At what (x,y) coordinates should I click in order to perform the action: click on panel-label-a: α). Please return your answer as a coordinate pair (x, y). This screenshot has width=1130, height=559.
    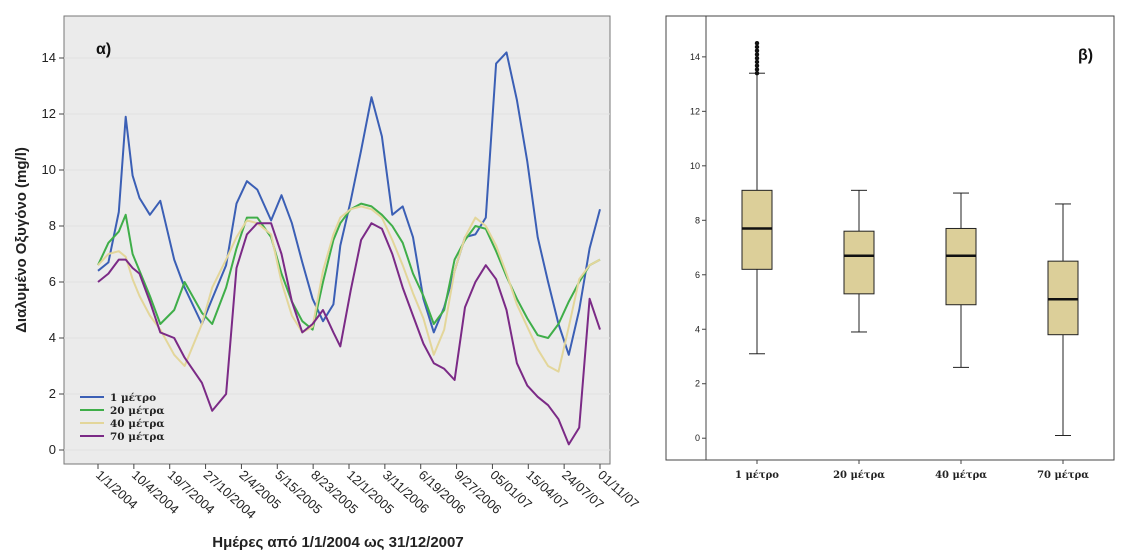
    Looking at the image, I should click on (103, 49).